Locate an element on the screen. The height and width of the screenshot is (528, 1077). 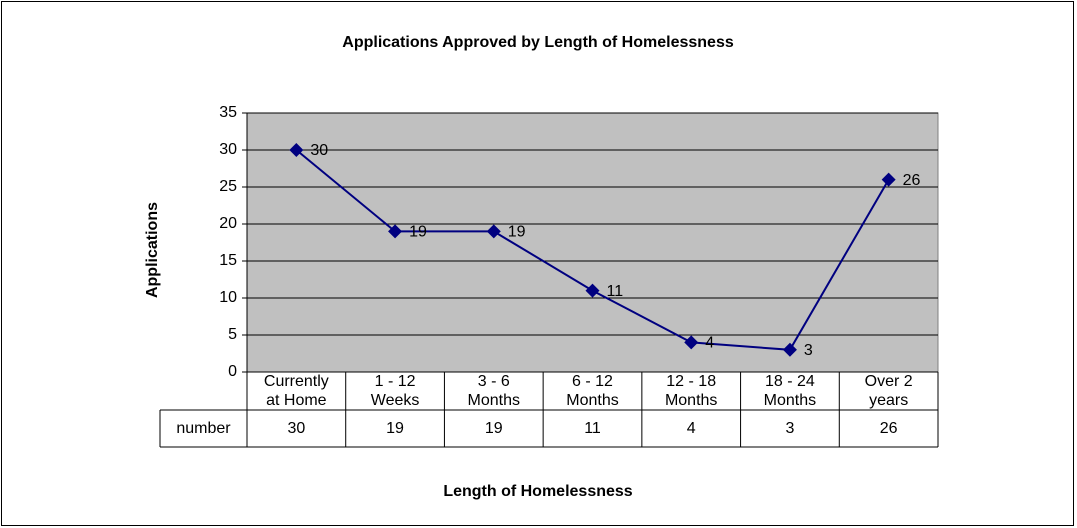
data-label: 30 is located at coordinates (319, 150).